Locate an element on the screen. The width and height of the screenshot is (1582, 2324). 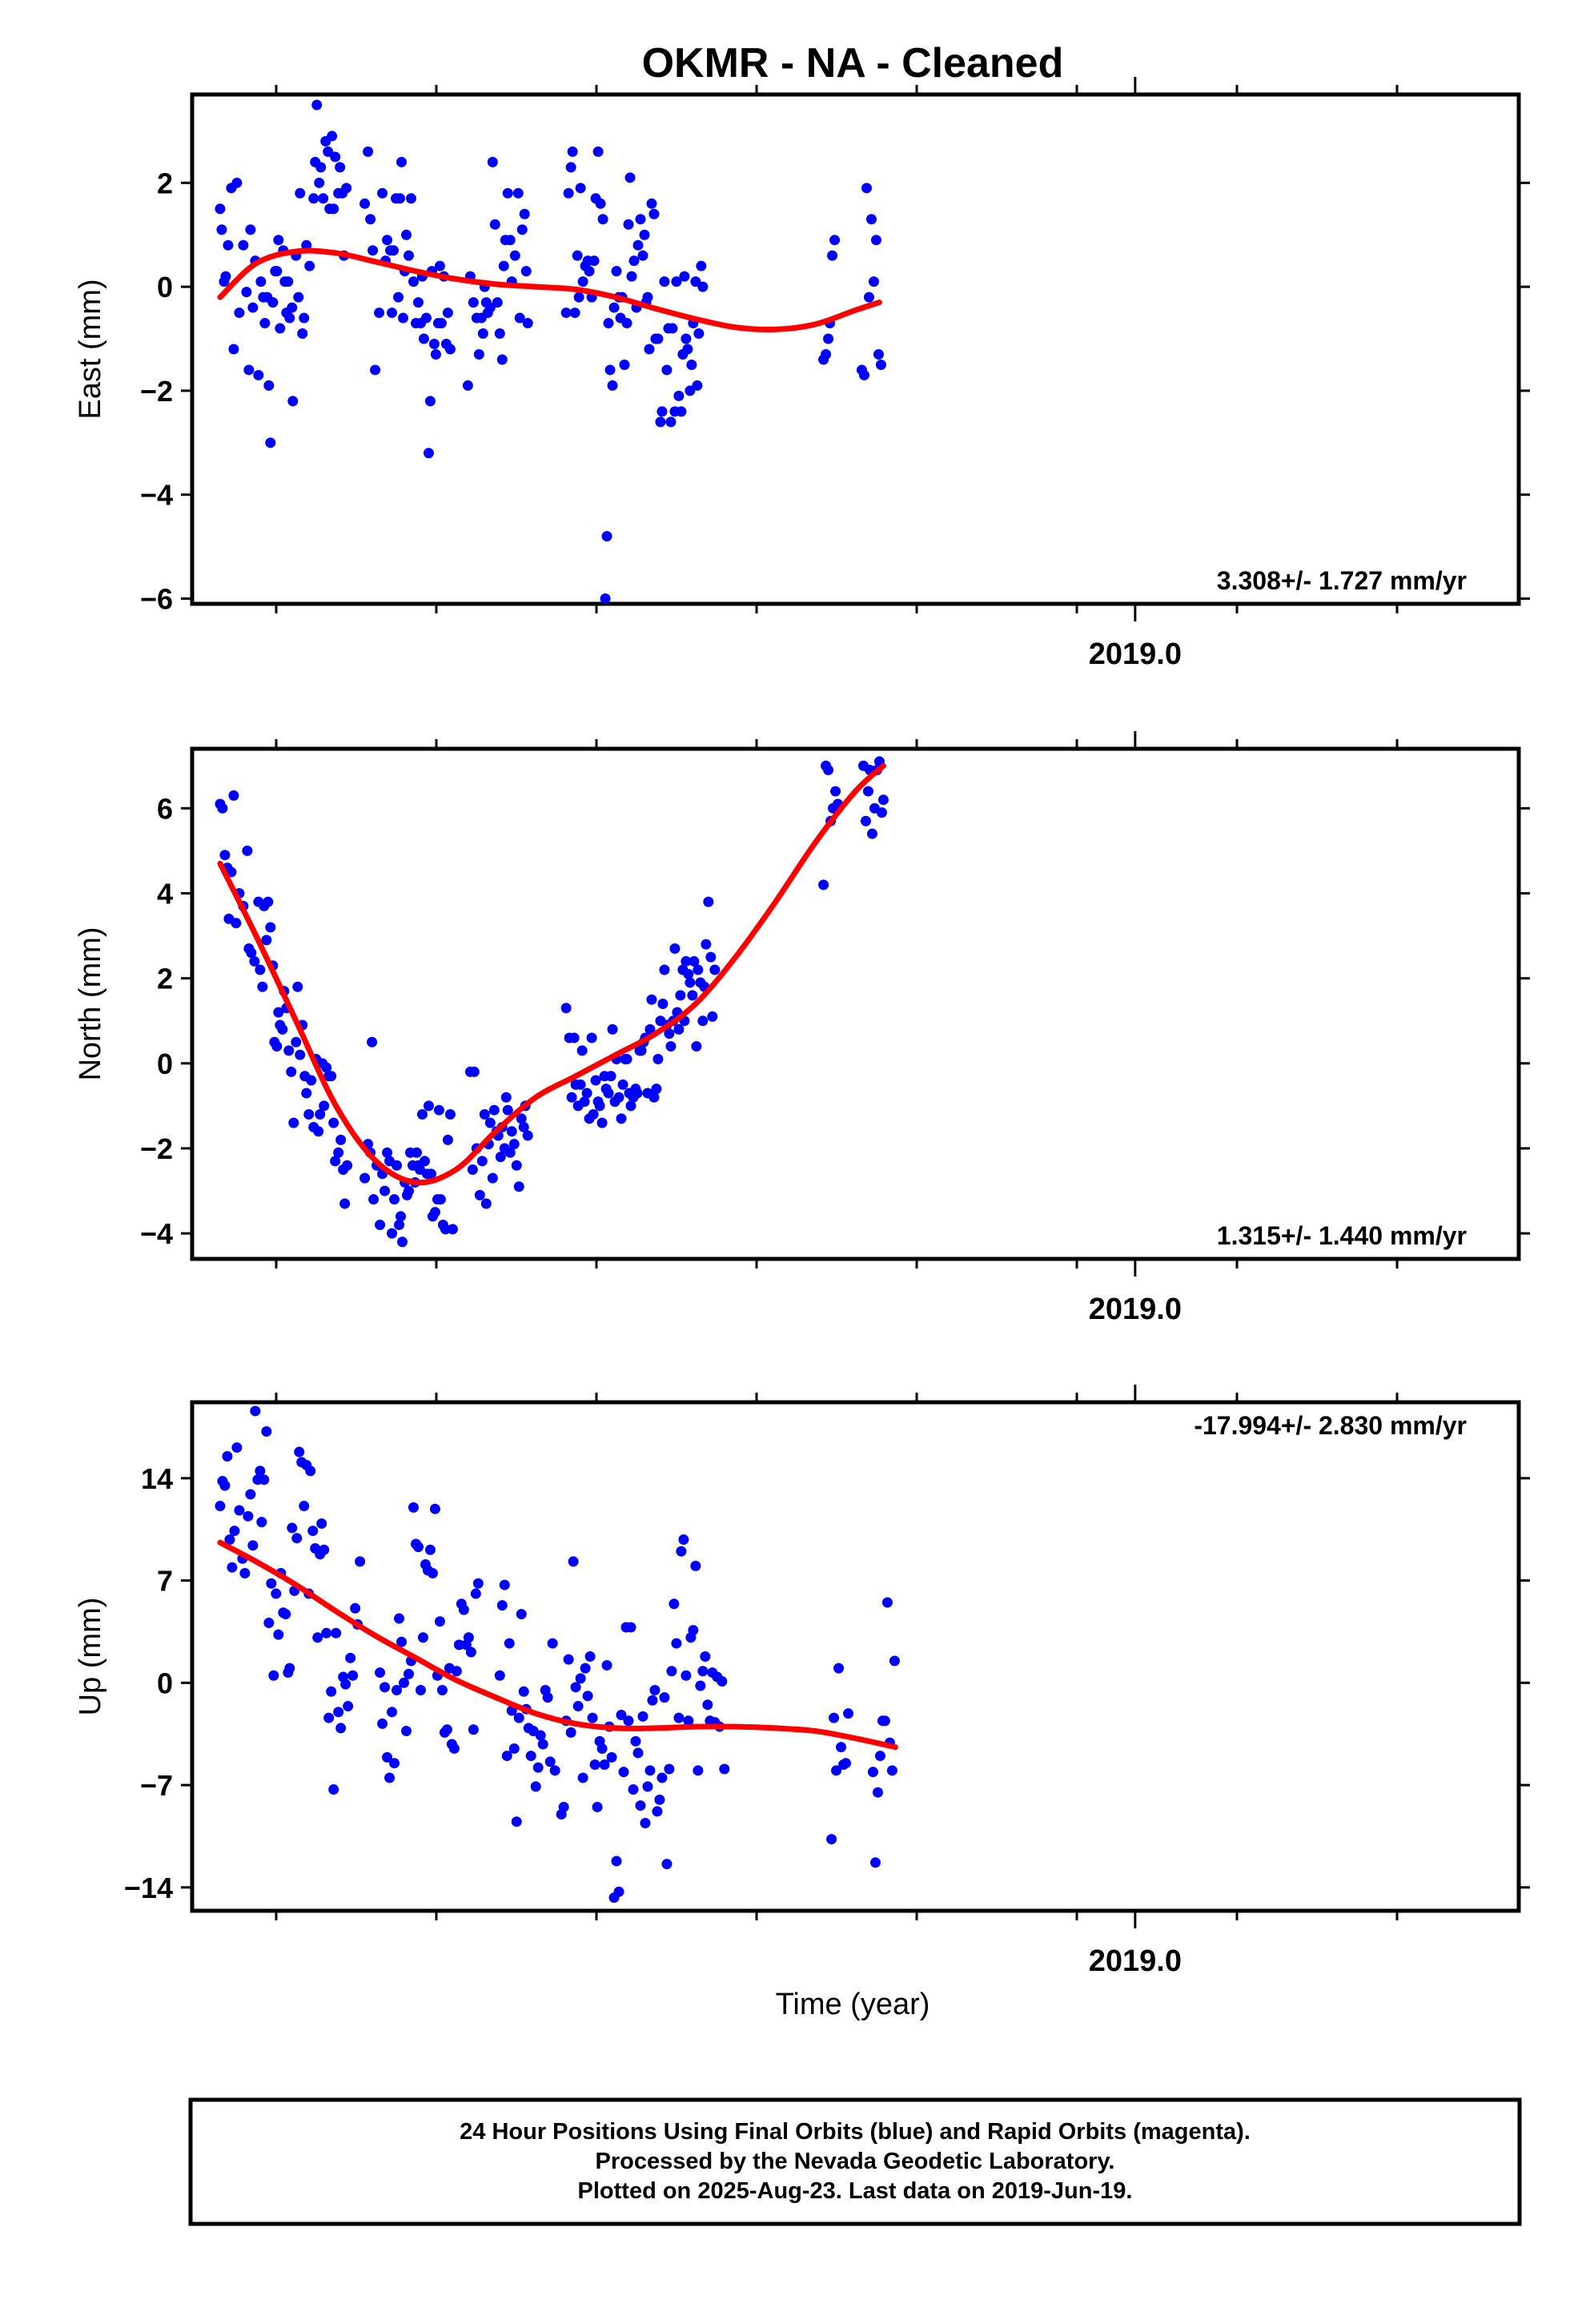
y-axis-title-up: Up (mm) is located at coordinates (91, 1657).